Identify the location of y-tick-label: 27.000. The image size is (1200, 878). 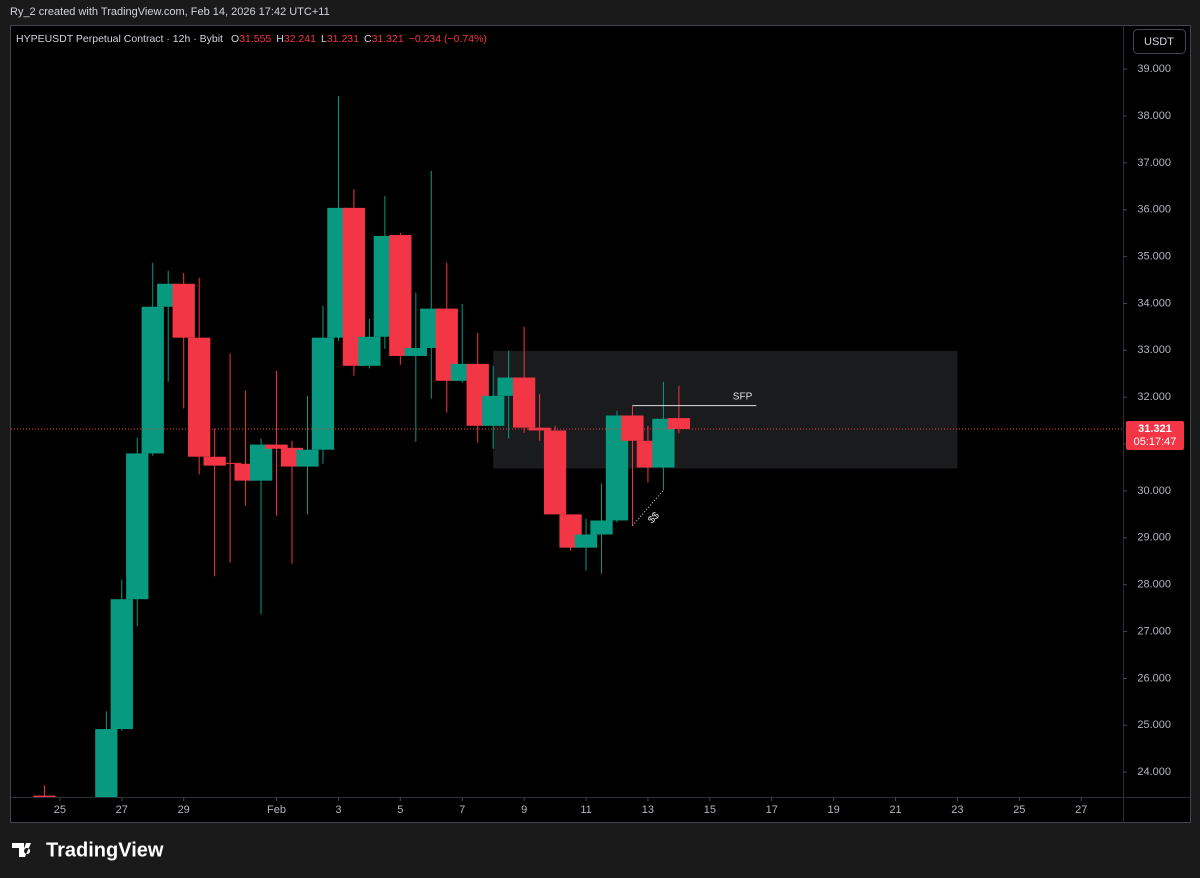
(1154, 631).